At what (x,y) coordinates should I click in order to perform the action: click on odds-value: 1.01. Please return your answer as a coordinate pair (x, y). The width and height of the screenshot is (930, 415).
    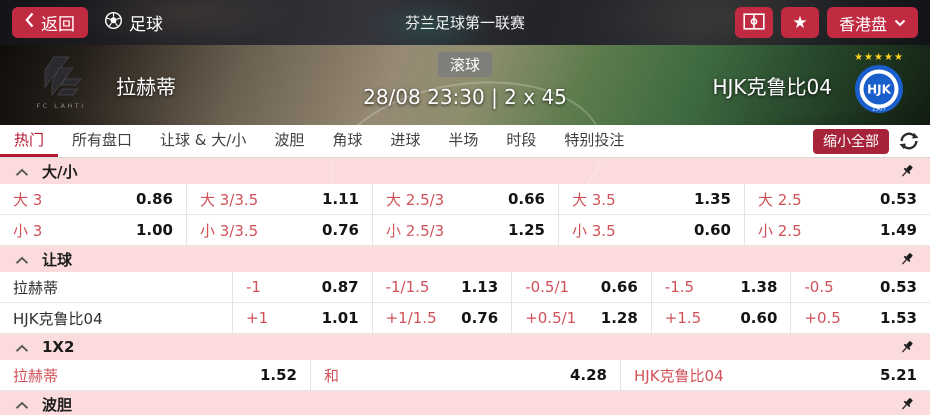
    Looking at the image, I should click on (340, 318).